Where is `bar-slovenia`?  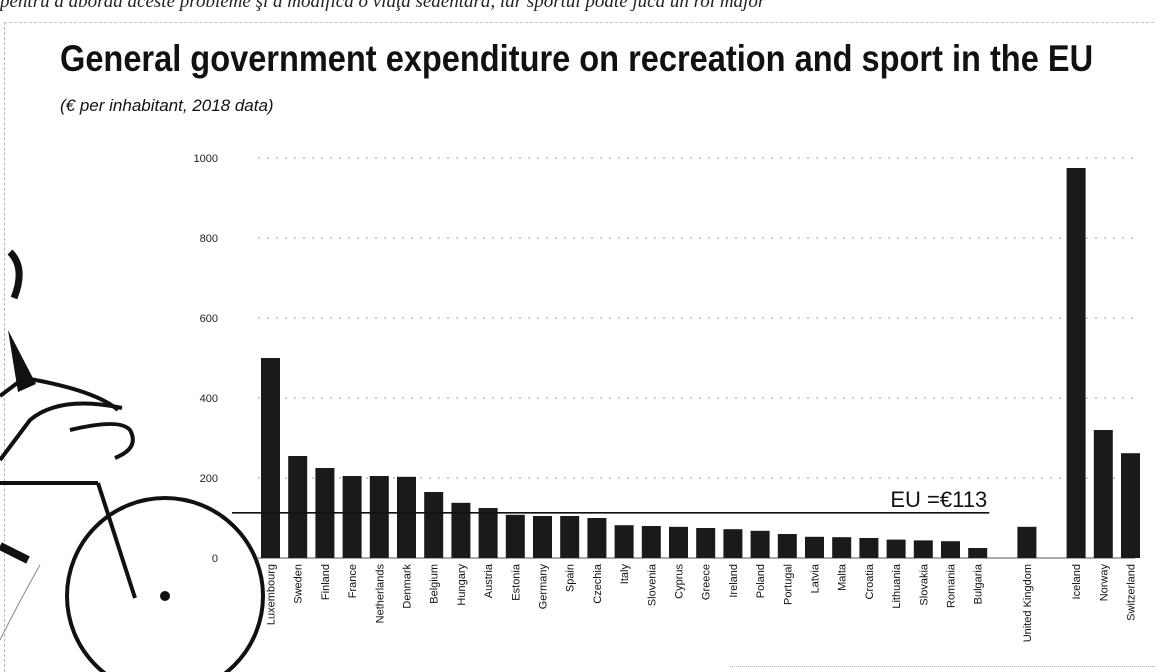 bar-slovenia is located at coordinates (651, 542).